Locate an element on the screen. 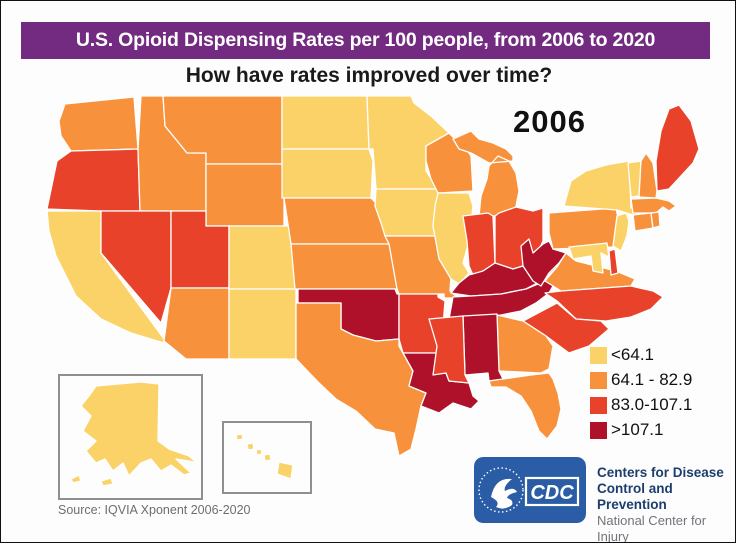 Image resolution: width=736 pixels, height=543 pixels. legend-row: 64.1 - 82.9 is located at coordinates (641, 380).